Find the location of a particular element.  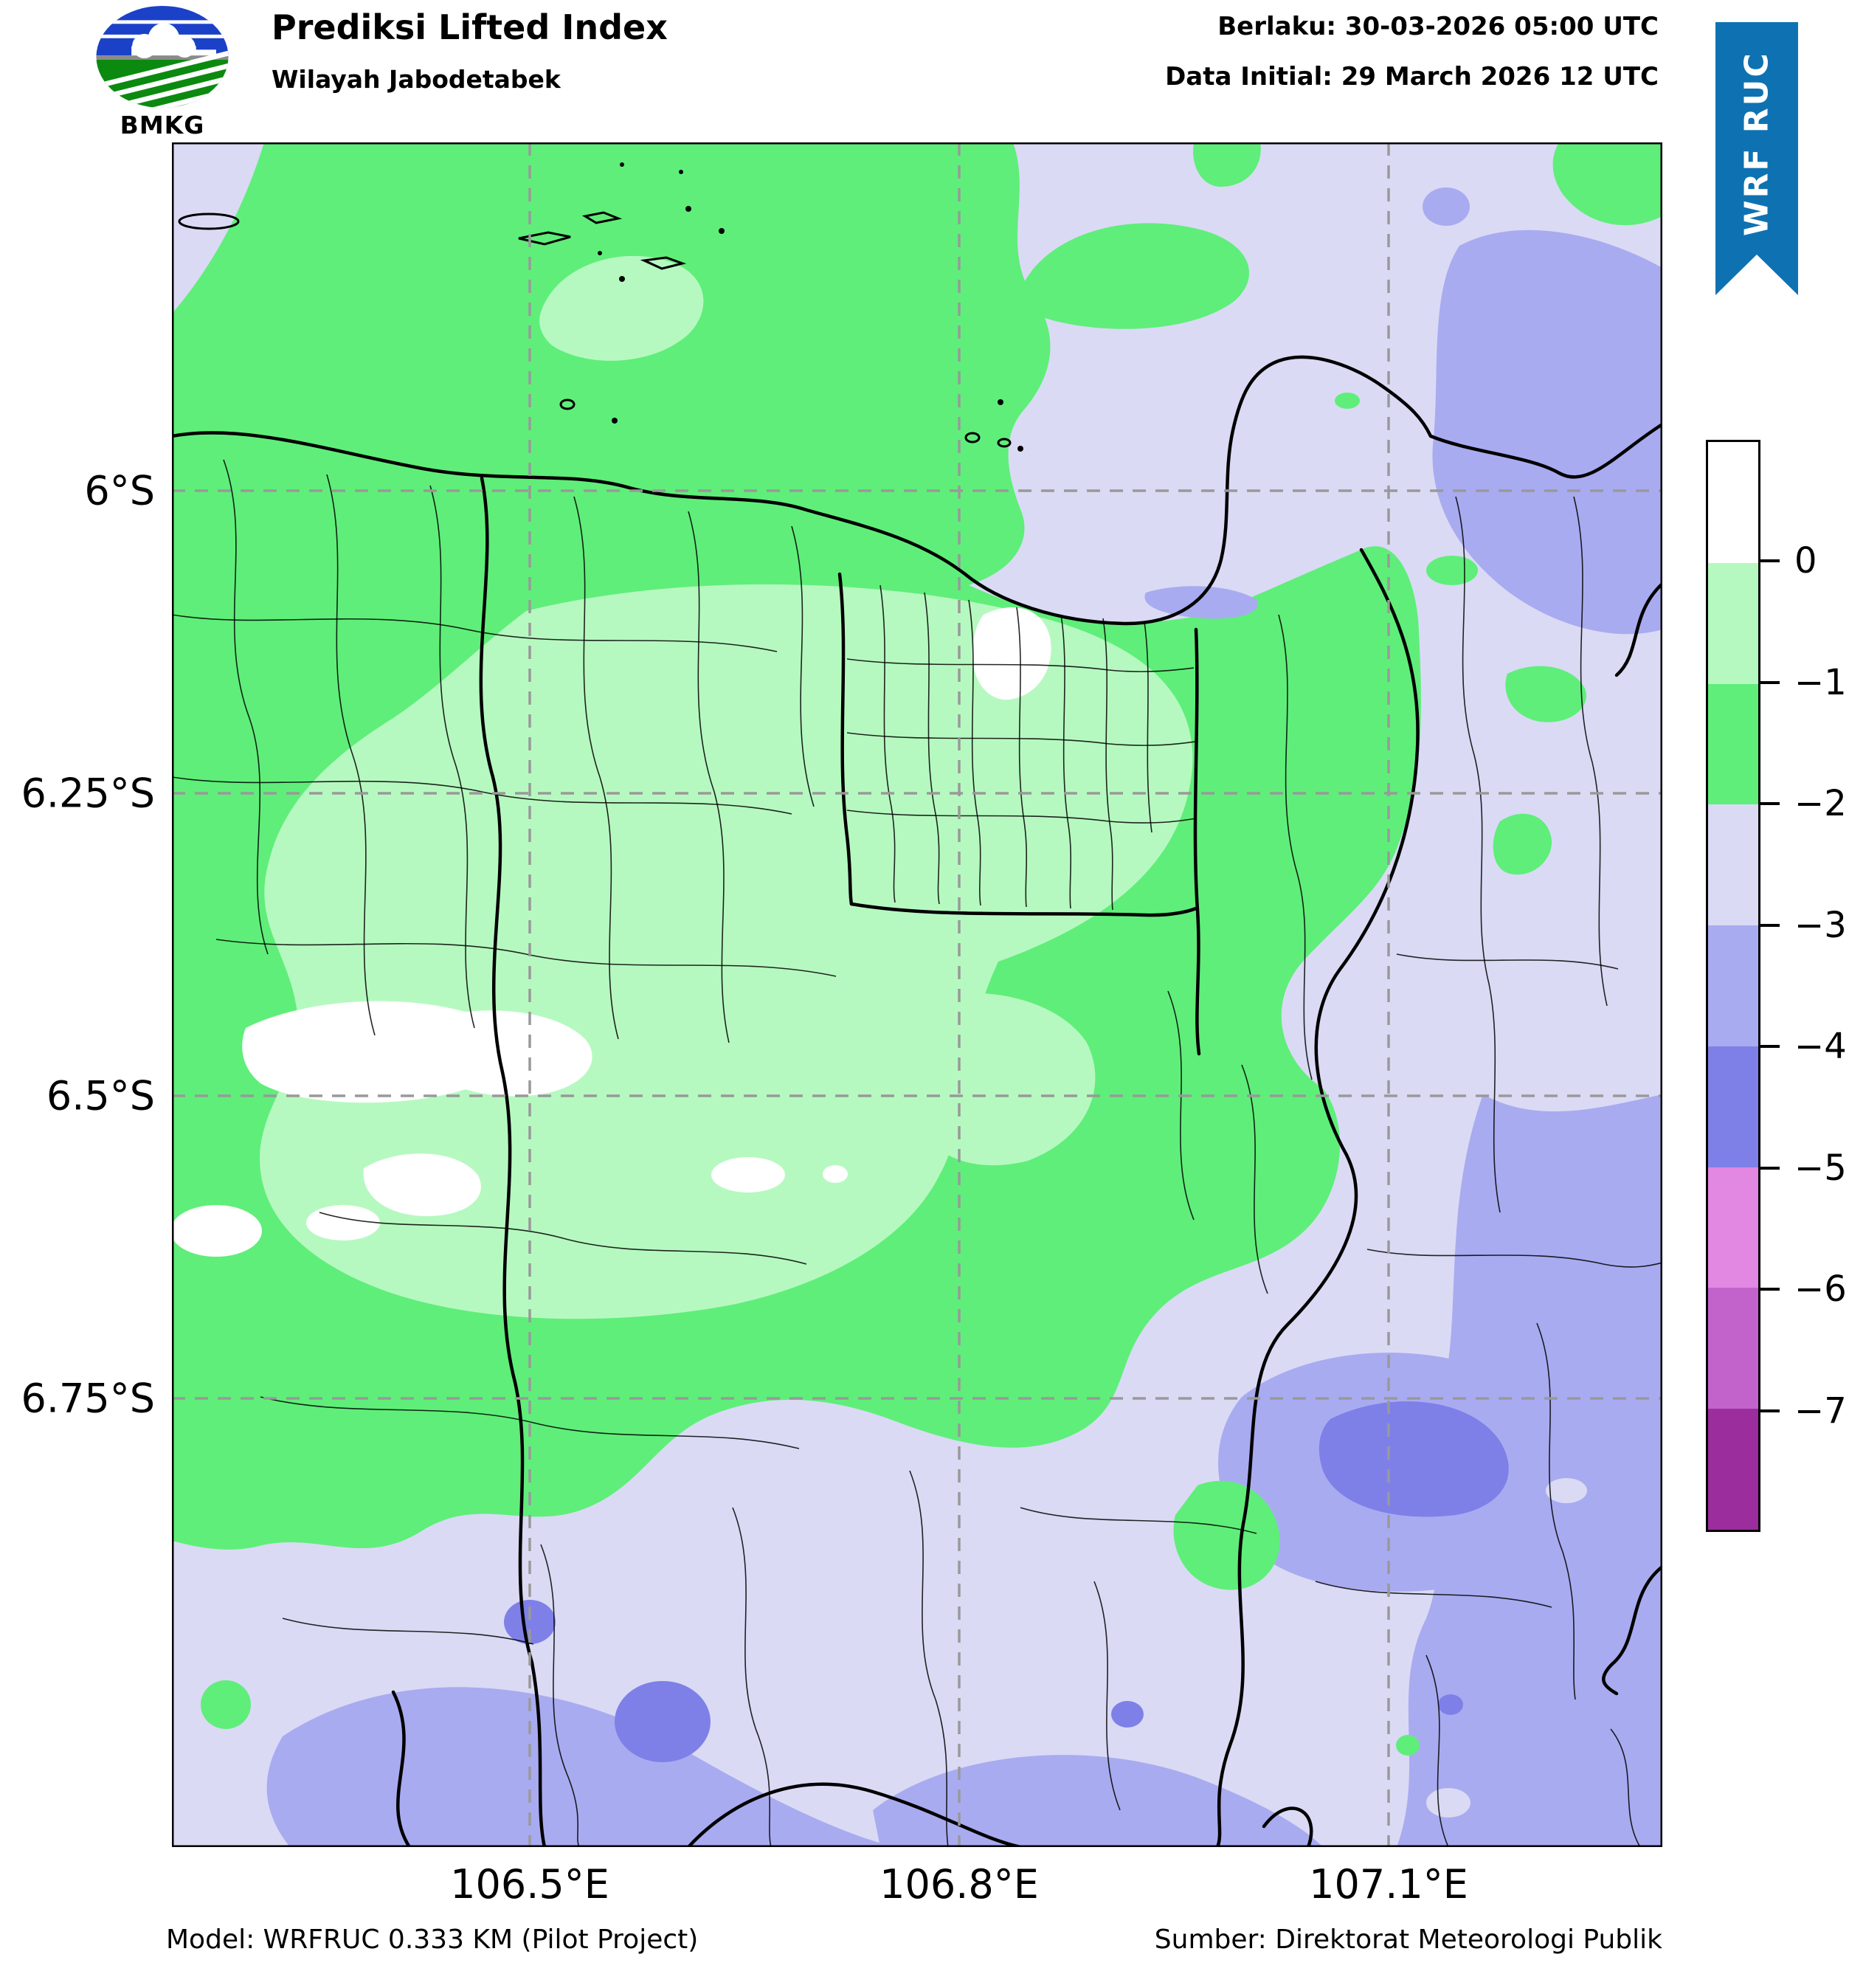

y-axis-label: 6.5°S is located at coordinates (100, 1095).